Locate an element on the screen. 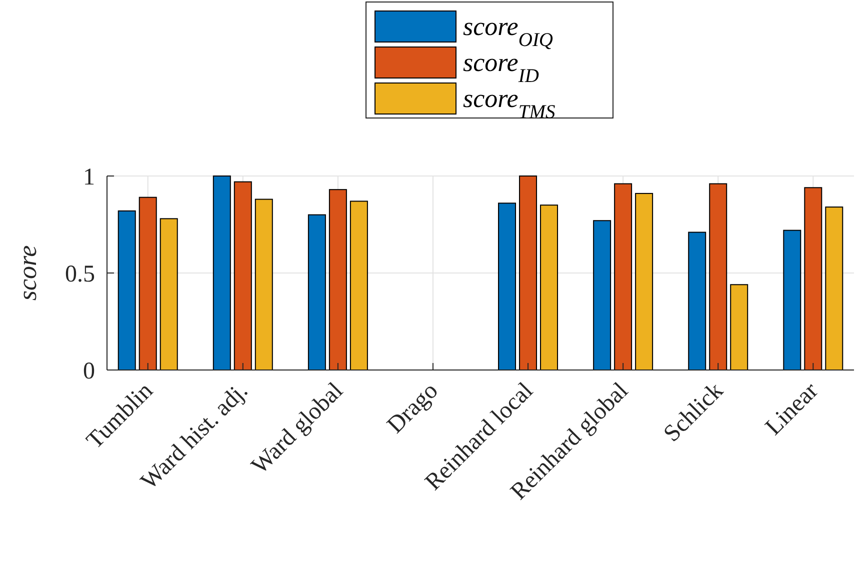 Image resolution: width=859 pixels, height=563 pixels. legend-label: score$_{TMS}$ is located at coordinates (509, 103).